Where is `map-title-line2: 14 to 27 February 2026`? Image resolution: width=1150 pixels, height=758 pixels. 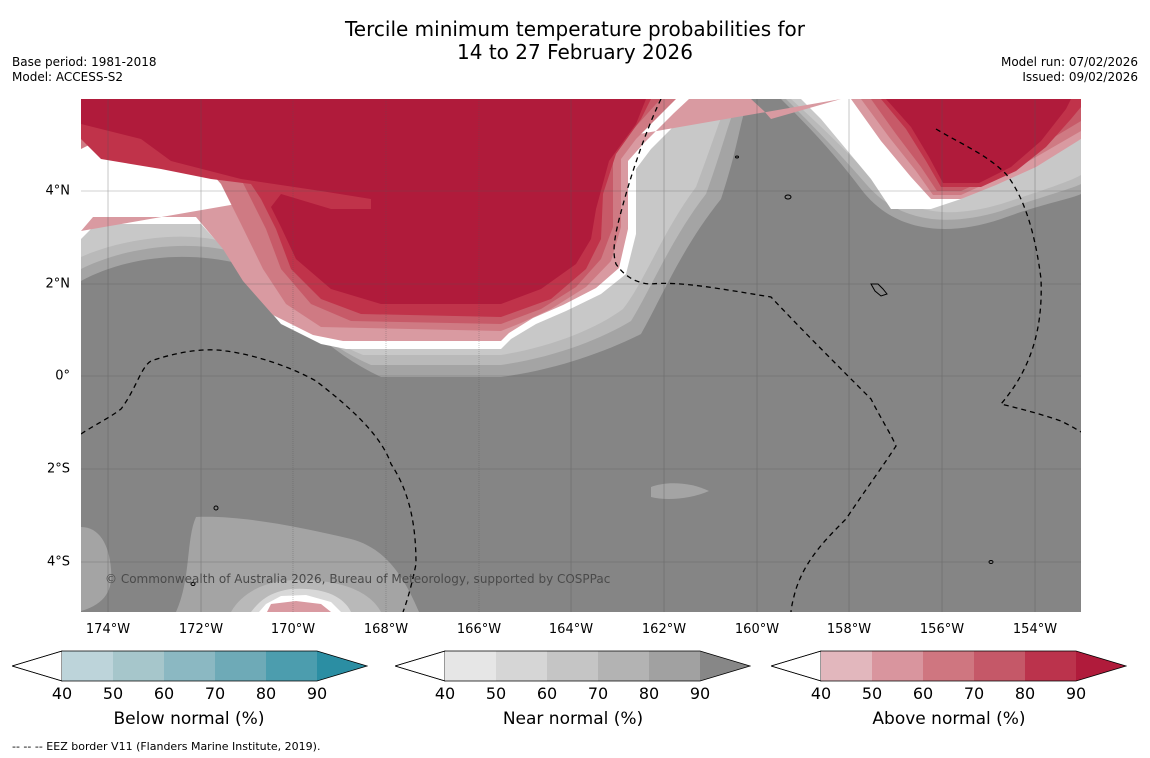 map-title-line2: 14 to 27 February 2026 is located at coordinates (575, 52).